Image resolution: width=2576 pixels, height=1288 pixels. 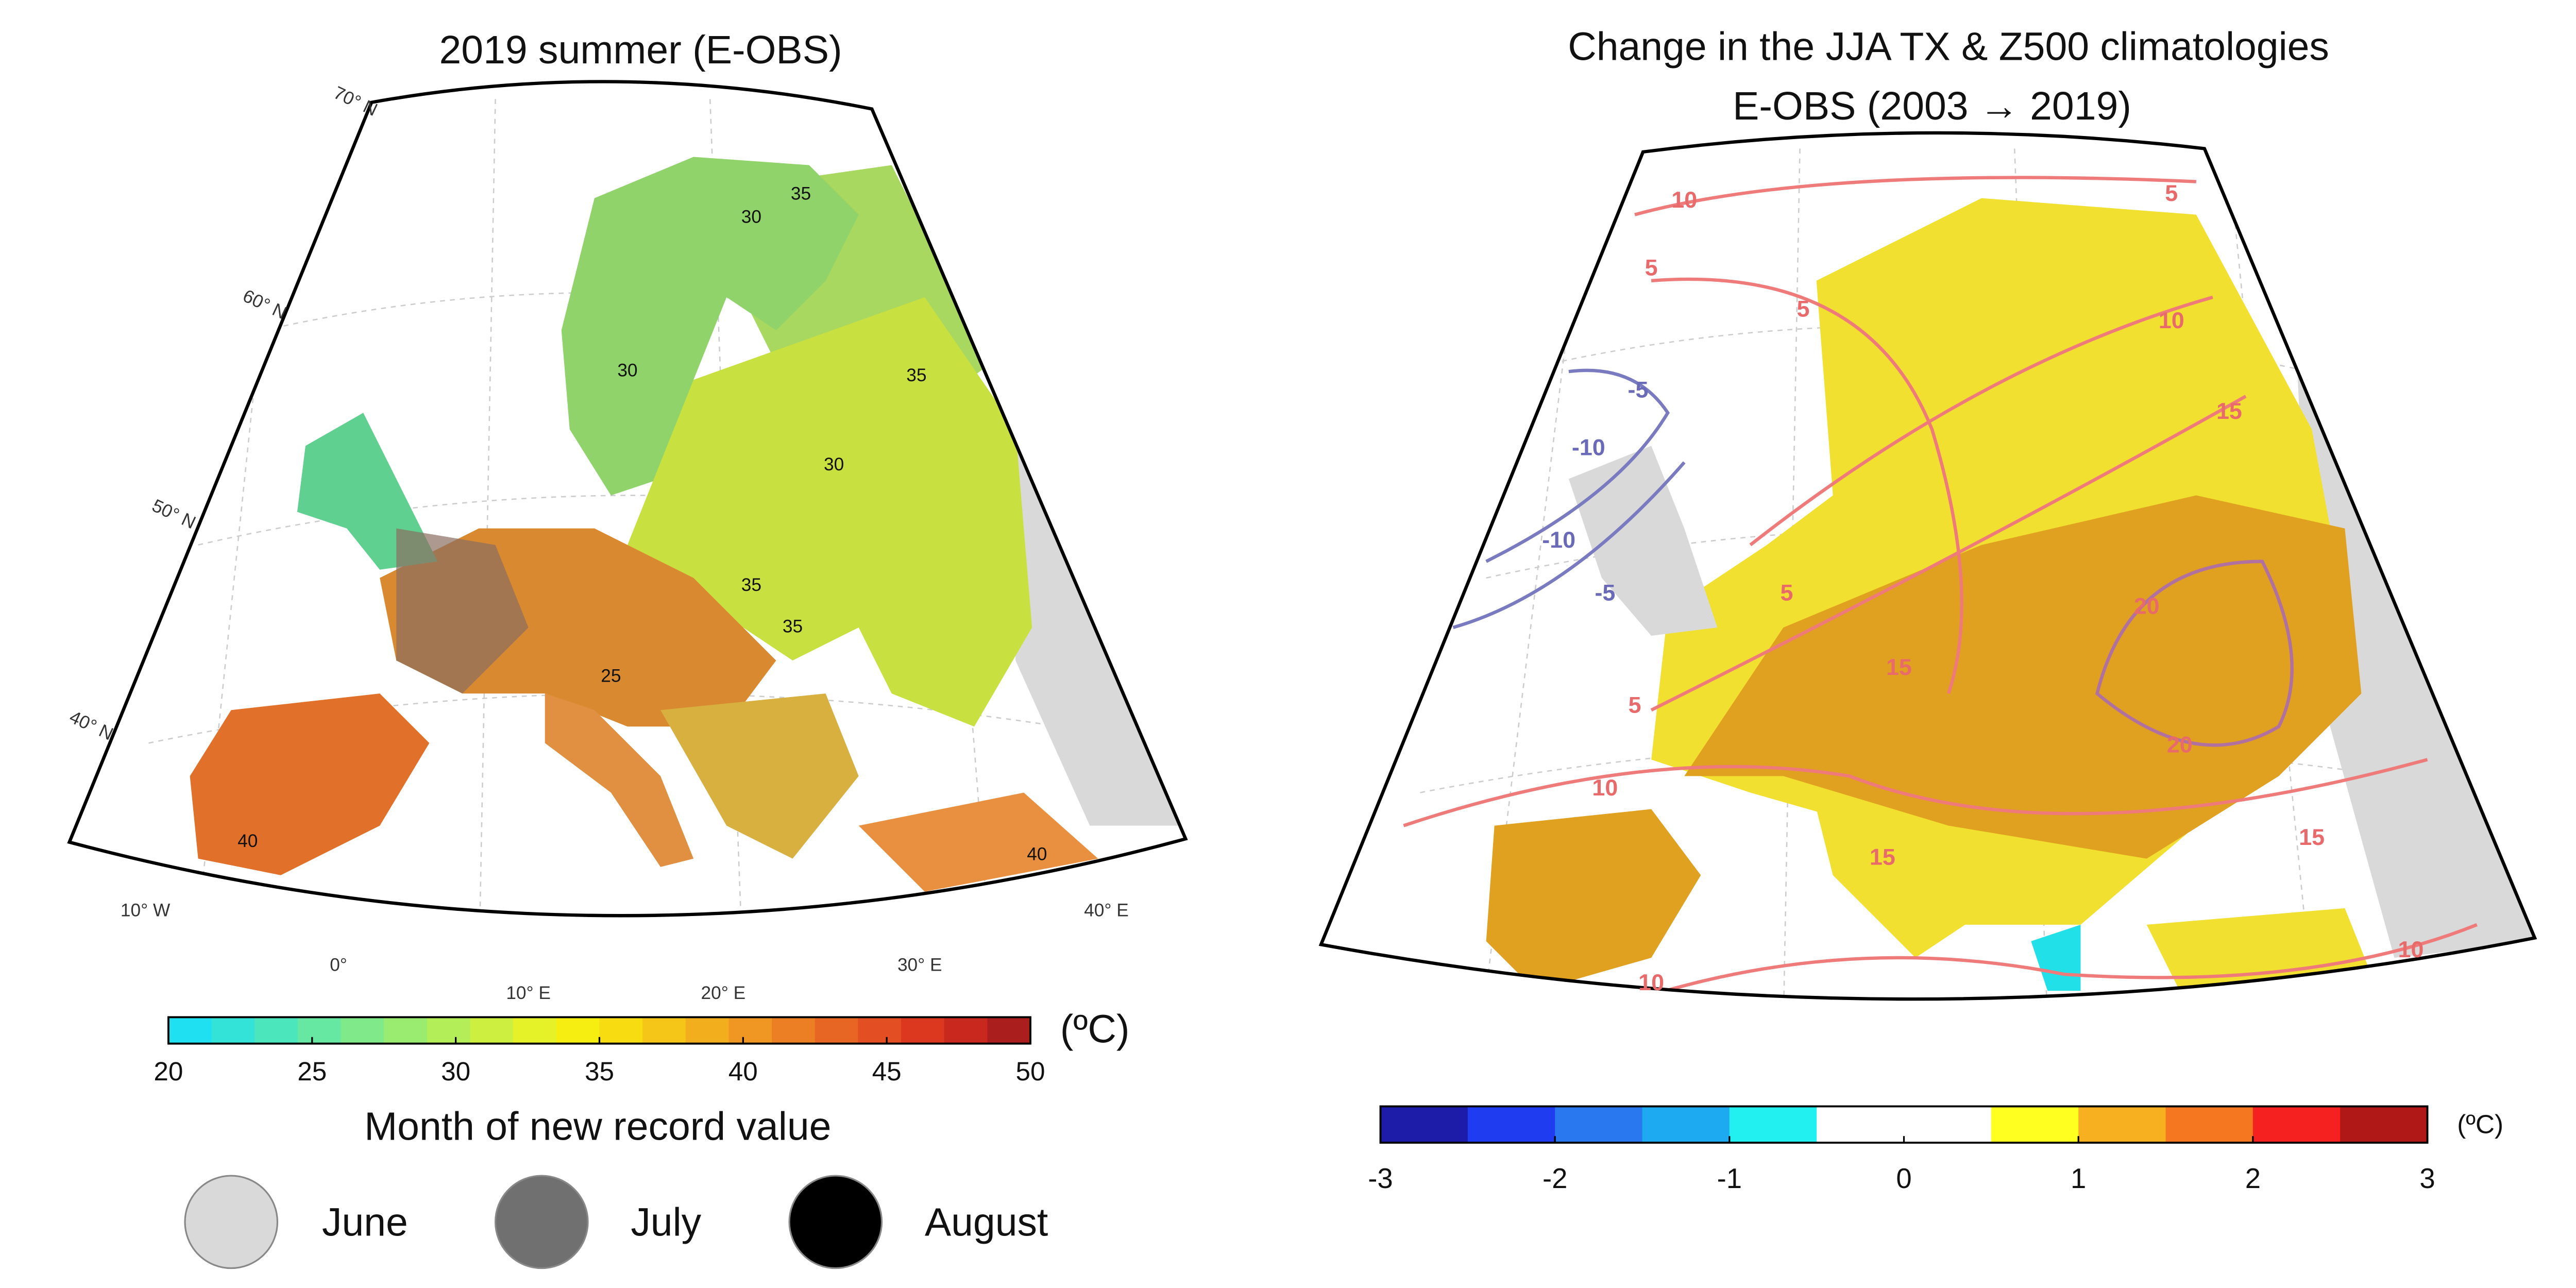 I want to click on colorbar-tick-label: 1, so click(x=2078, y=1178).